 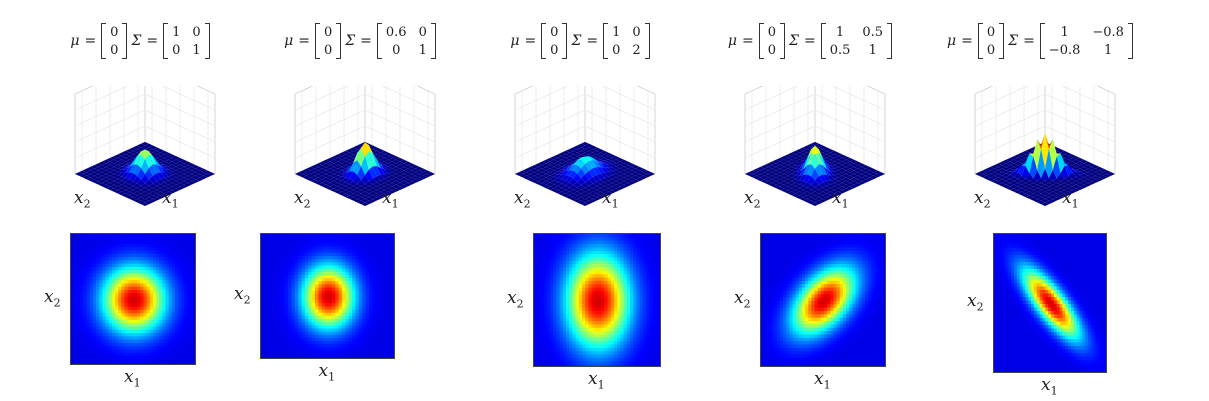 I want to click on covariance-matrix: 1 −0.8 −0.8 1, so click(x=1086, y=41).